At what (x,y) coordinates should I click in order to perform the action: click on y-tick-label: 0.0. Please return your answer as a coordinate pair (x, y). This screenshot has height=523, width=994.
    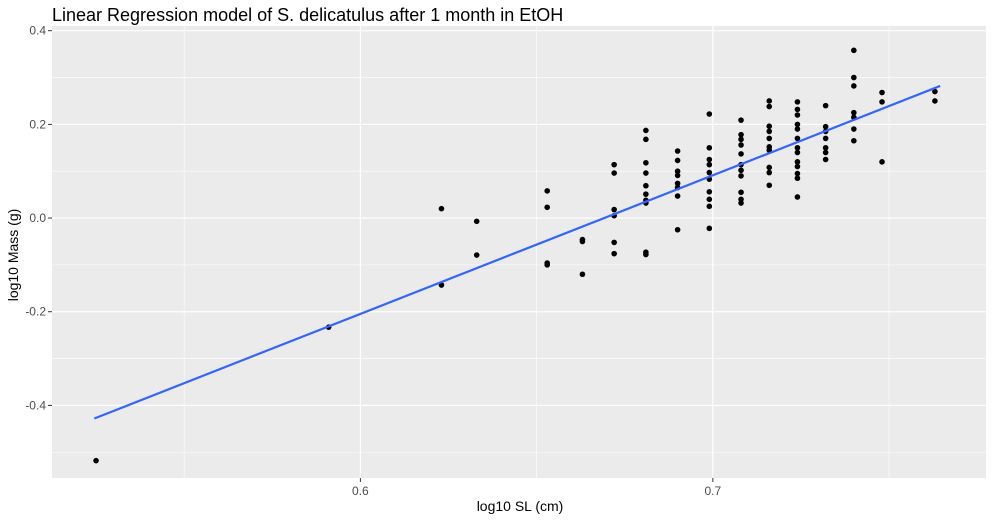
    Looking at the image, I should click on (37, 218).